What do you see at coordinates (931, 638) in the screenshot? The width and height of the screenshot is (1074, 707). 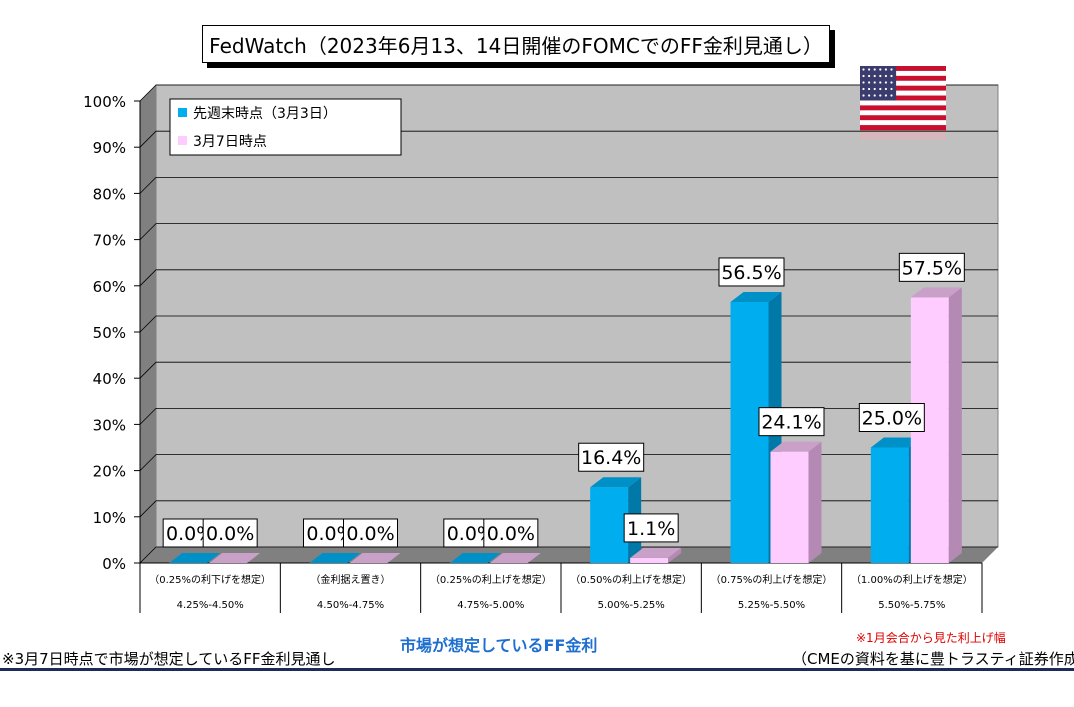 I see `footer-red-note: ※1月会合から見た利上げ幅` at bounding box center [931, 638].